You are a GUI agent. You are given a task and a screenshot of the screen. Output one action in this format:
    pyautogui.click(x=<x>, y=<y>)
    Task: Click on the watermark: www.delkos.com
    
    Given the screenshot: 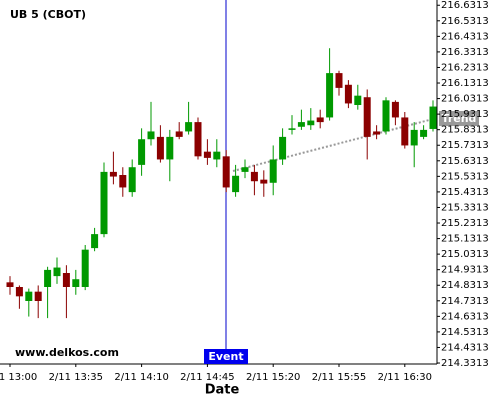 What is the action you would take?
    pyautogui.click(x=67, y=352)
    